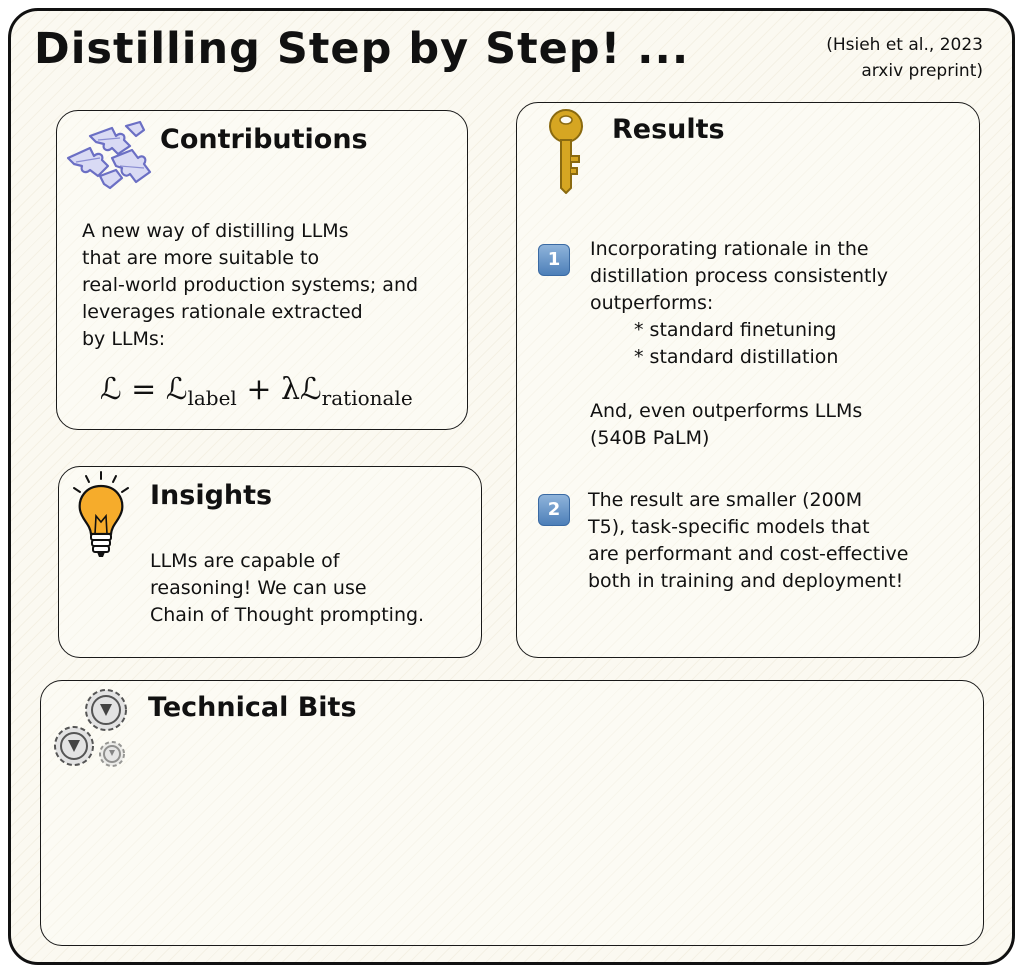 Image resolution: width=1029 pixels, height=979 pixels. I want to click on insights-line: LLMs are capable of, so click(245, 561).